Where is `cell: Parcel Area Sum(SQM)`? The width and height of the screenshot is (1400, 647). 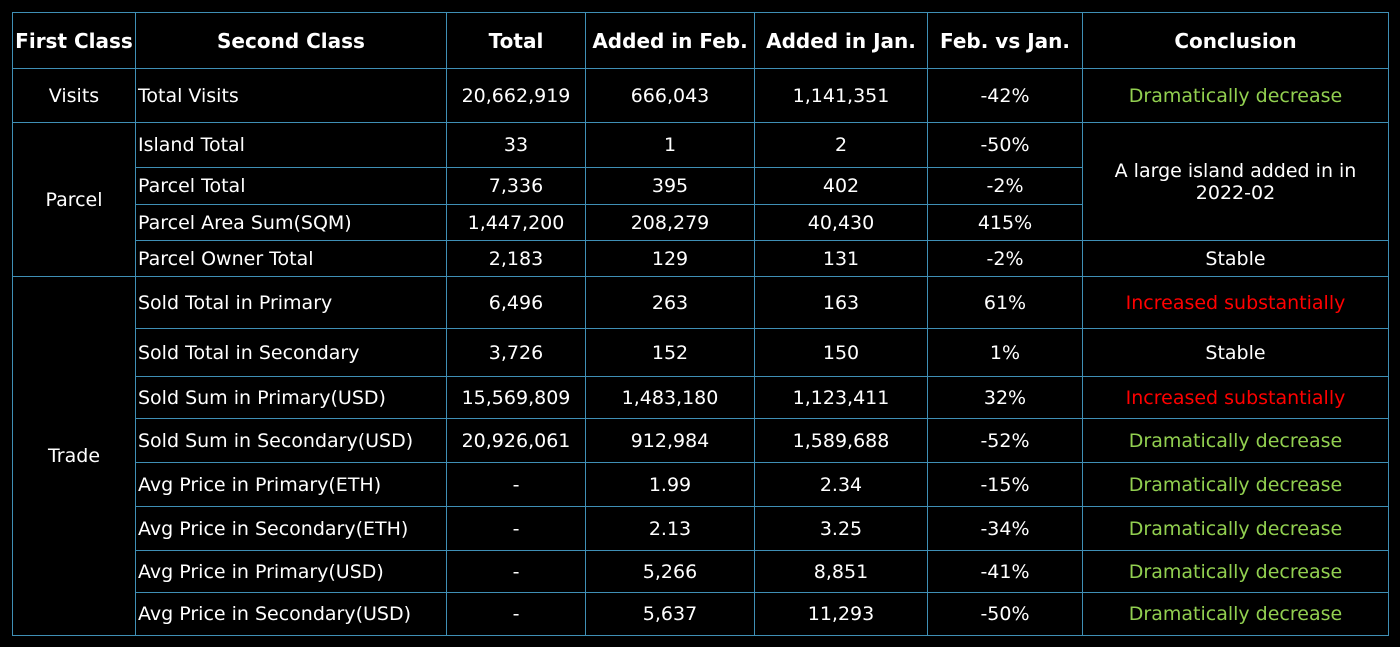 cell: Parcel Area Sum(SQM) is located at coordinates (291, 222).